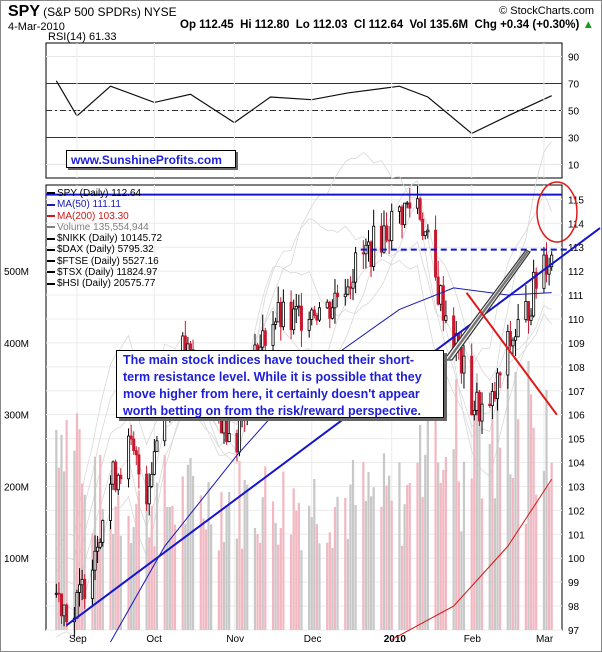  What do you see at coordinates (104, 272) in the screenshot?
I see `legend-item: $TSX (Daily) 11824.97` at bounding box center [104, 272].